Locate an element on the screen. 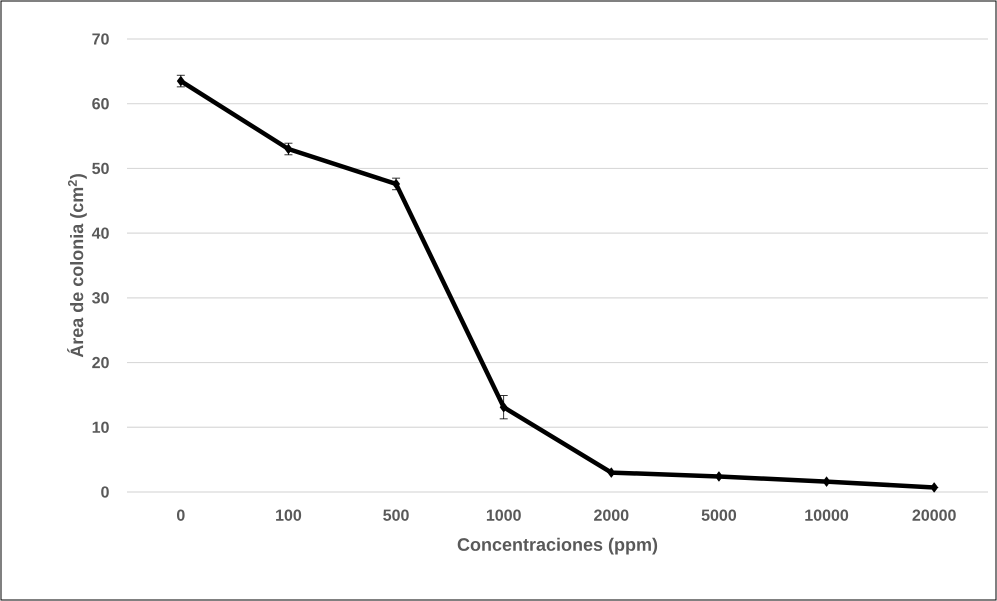  x-tick-label: 100 is located at coordinates (289, 515).